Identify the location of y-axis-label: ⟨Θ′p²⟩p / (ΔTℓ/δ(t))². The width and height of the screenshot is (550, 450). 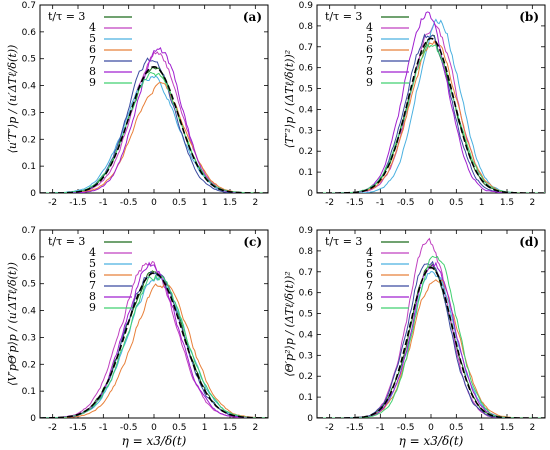
(289, 323).